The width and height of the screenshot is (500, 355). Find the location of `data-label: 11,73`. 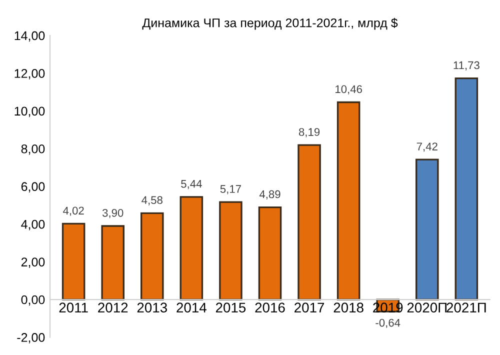

data-label: 11,73 is located at coordinates (467, 65).